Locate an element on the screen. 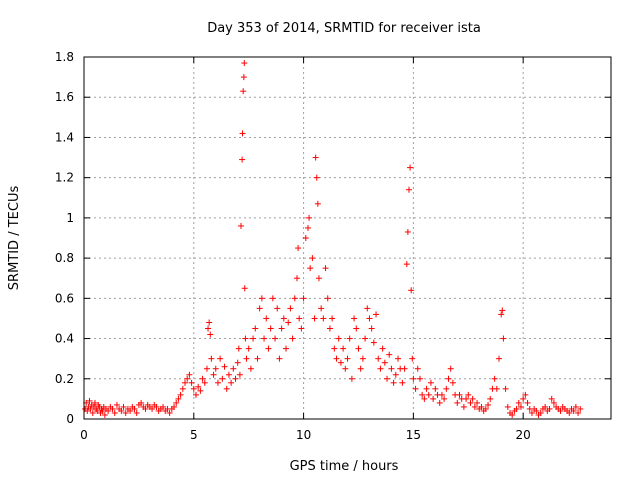 The height and width of the screenshot is (480, 640). y-tick-label: 1 is located at coordinates (70, 218).